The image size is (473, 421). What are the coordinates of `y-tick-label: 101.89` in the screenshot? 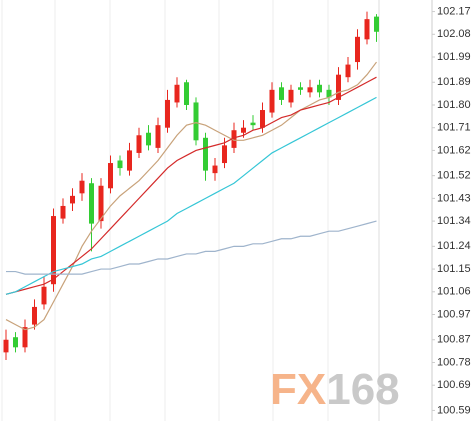 It's located at (454, 82).